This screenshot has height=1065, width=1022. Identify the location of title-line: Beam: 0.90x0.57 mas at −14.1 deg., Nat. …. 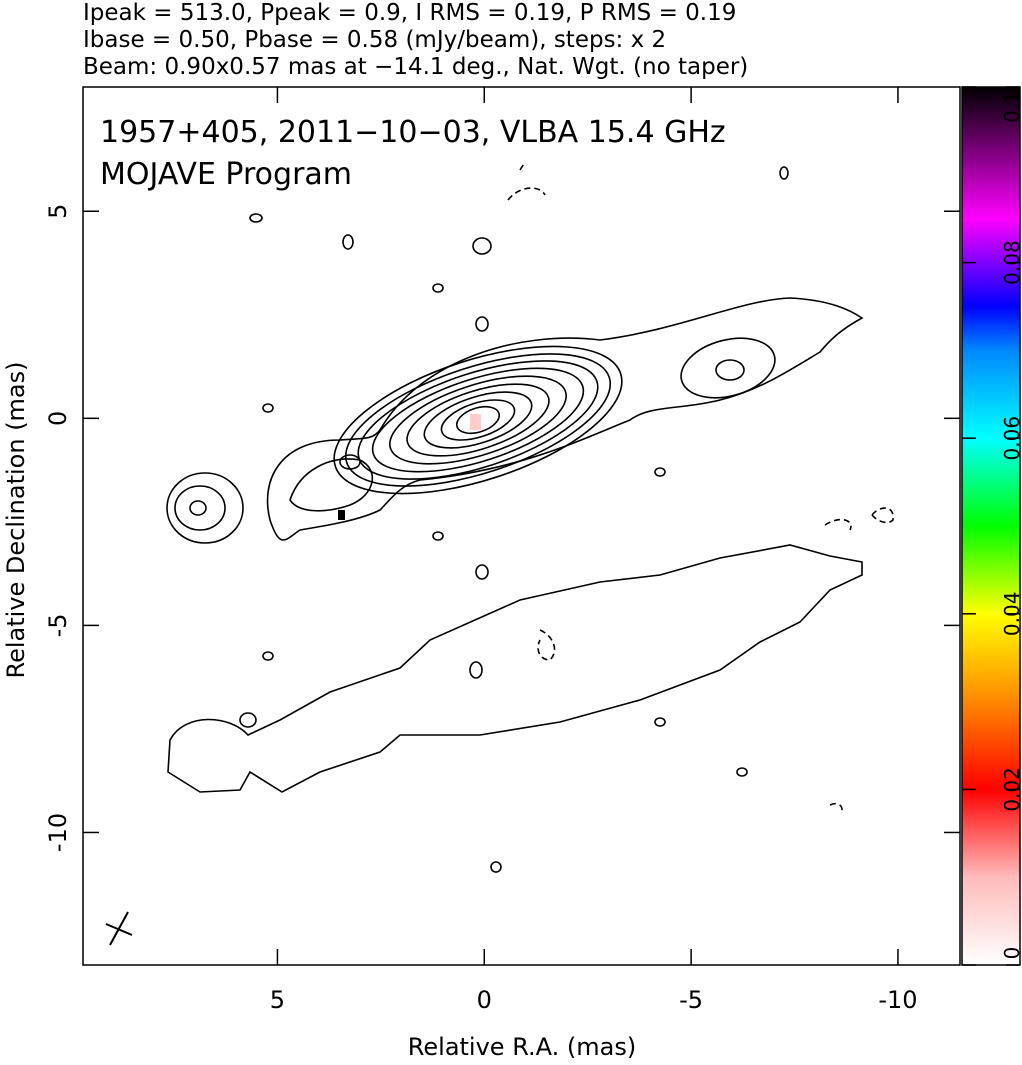
(415, 67).